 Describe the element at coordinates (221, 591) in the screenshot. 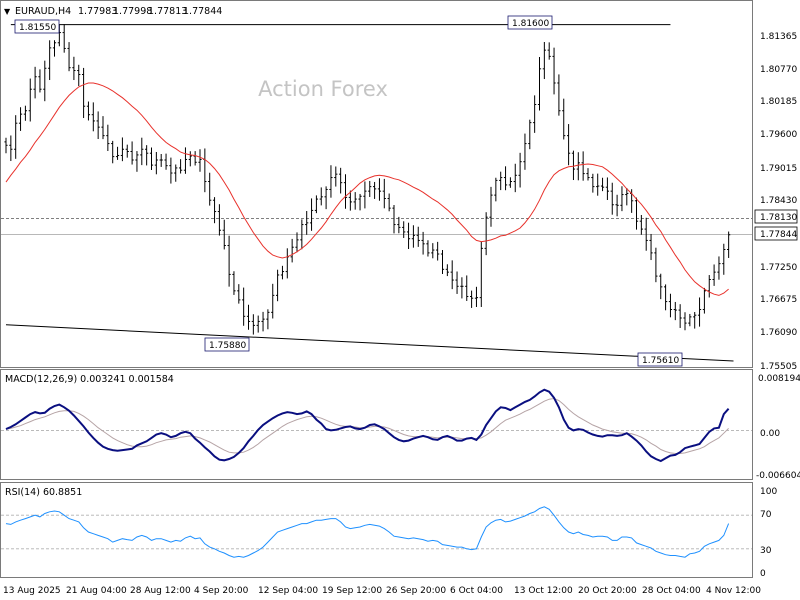

I see `x-tick-label: 4 Sep 20:00` at that location.